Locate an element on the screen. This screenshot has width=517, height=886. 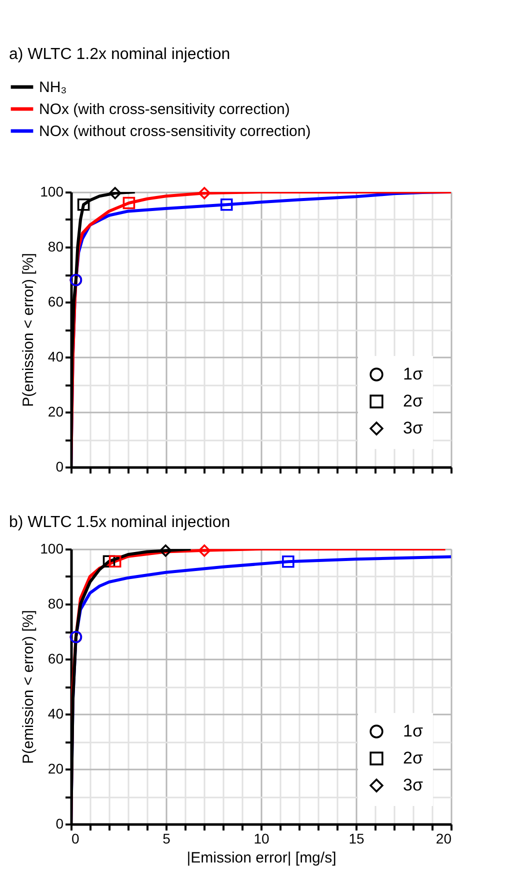
x-axis-title: |Emission error| [mg/s] is located at coordinates (261, 858).